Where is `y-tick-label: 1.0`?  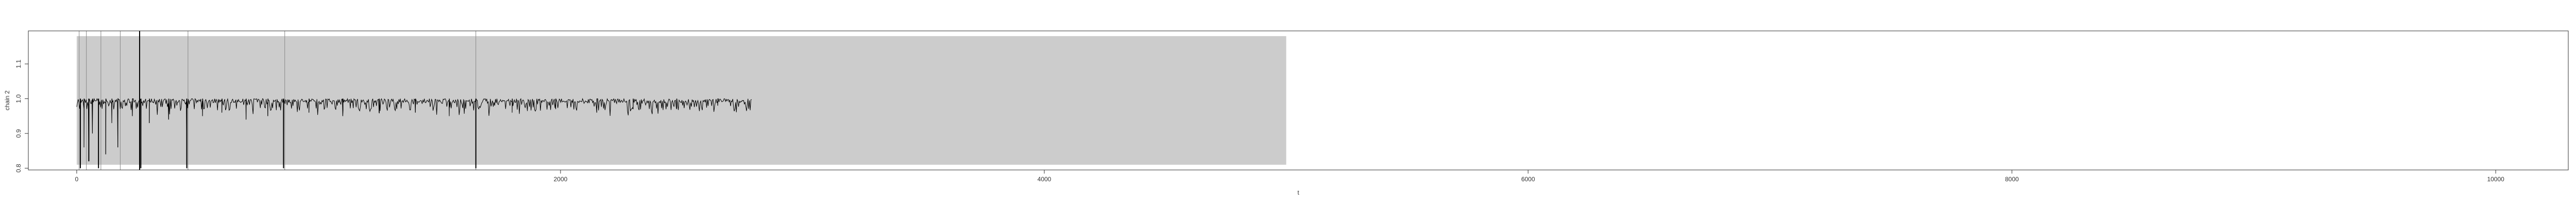 y-tick-label: 1.0 is located at coordinates (18, 98).